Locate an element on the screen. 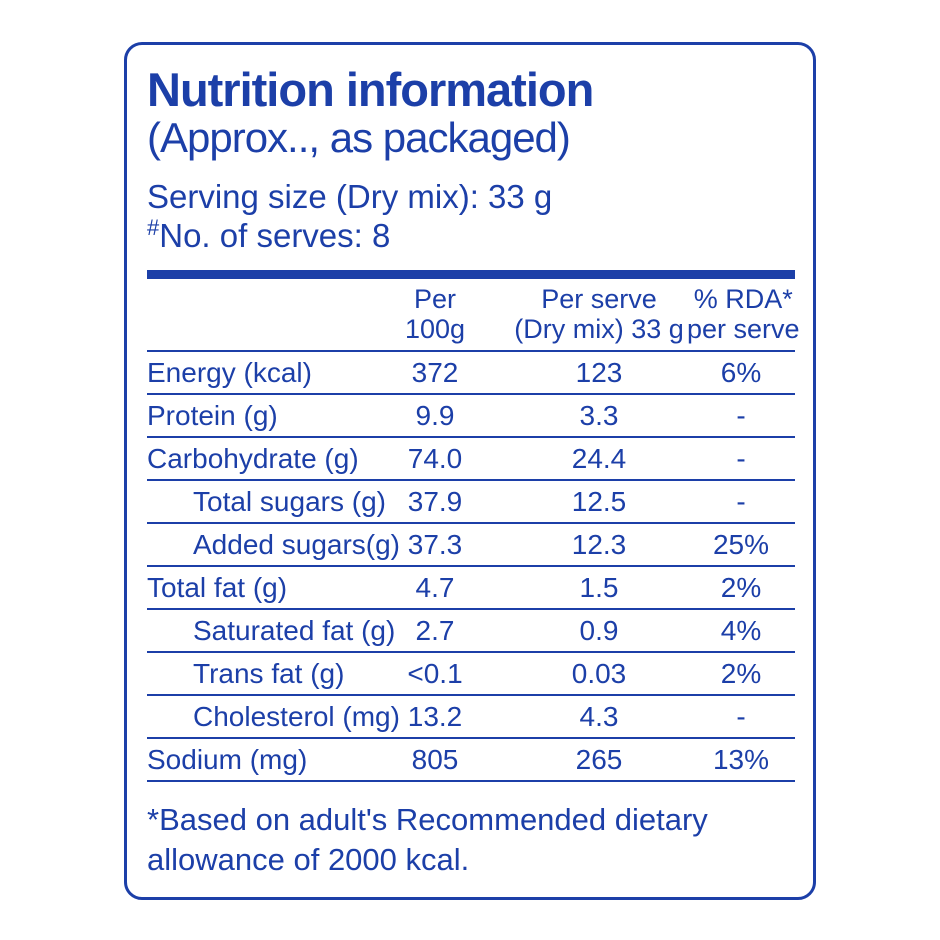 The image size is (940, 940). col-header-rda: % RDA* per serve is located at coordinates (743, 314).